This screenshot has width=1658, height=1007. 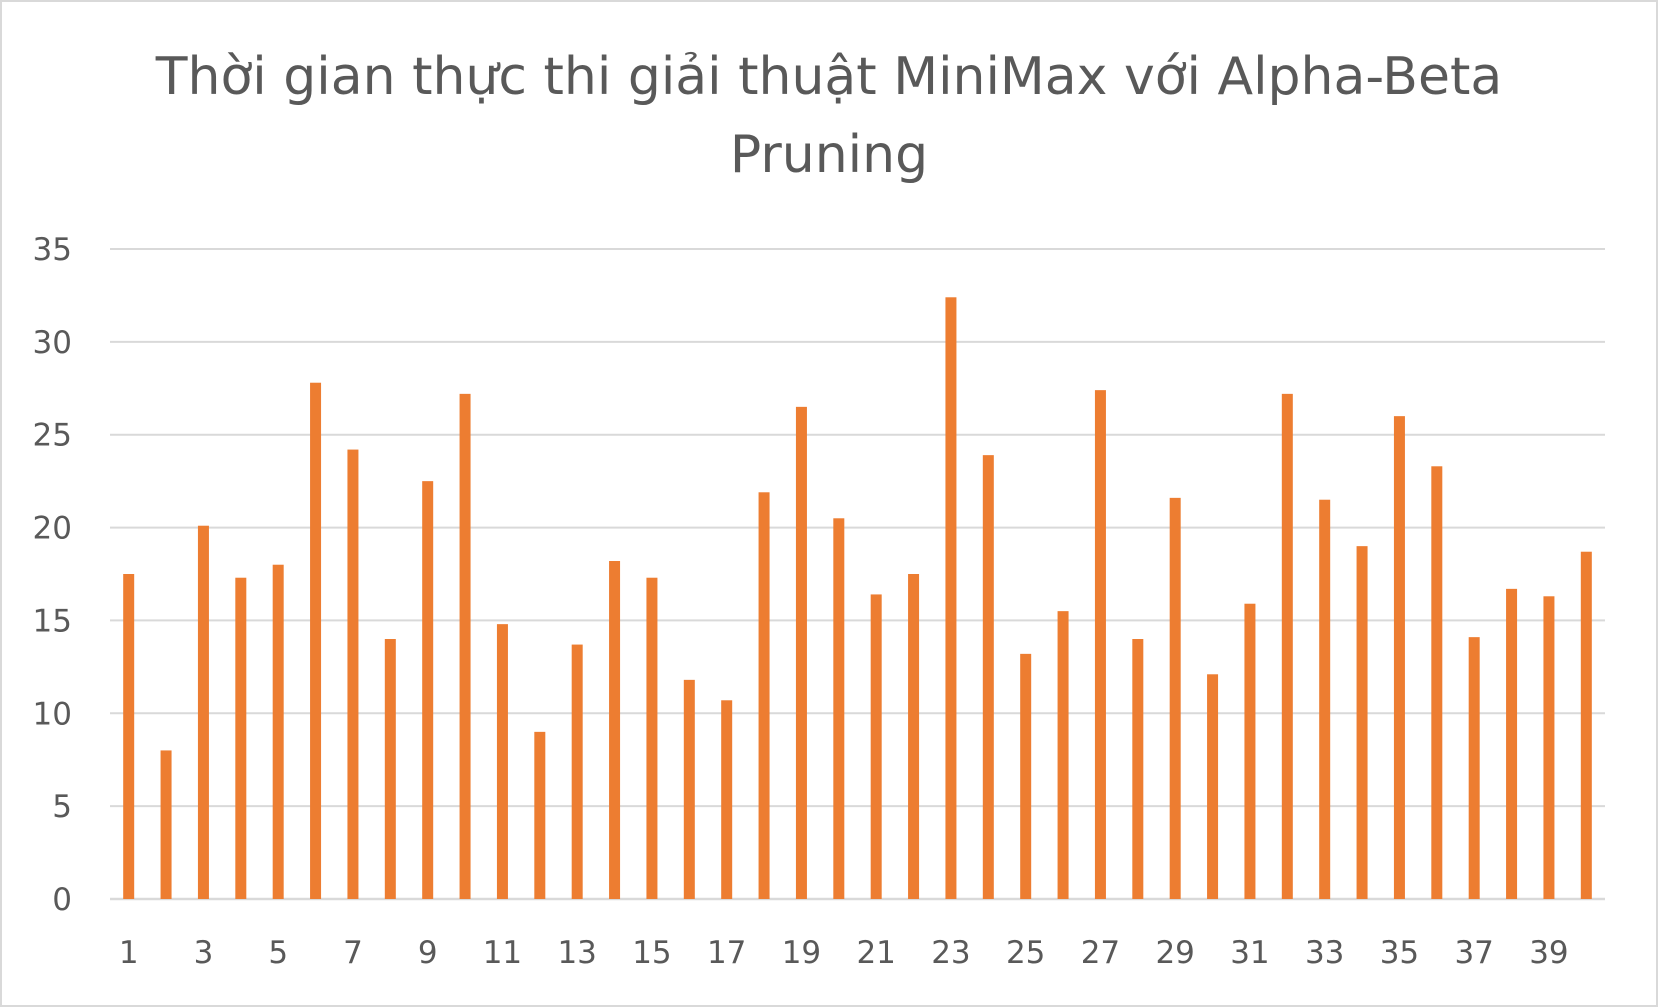 What do you see at coordinates (52, 250) in the screenshot?
I see `y-tick-label: 35` at bounding box center [52, 250].